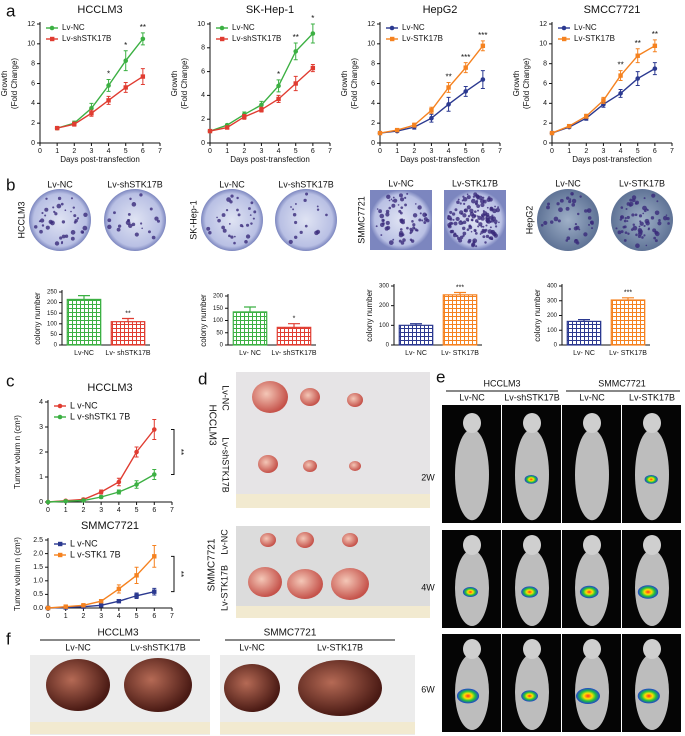 This screenshot has width=685, height=736. Describe the element at coordinates (416, 335) in the screenshot. I see `bar` at that location.